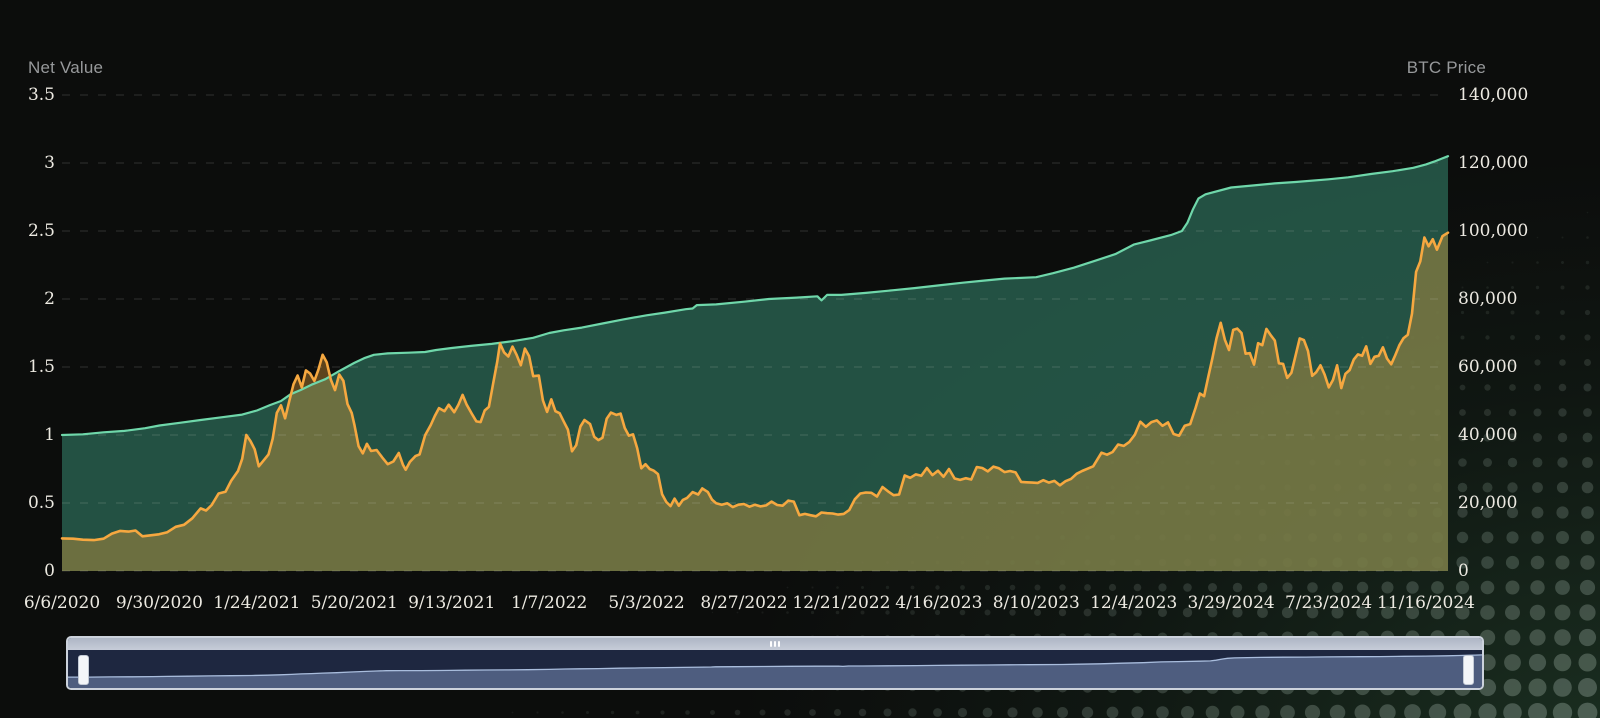 This screenshot has width=1600, height=718. I want to click on netvalue-axis-tick: 0.5, so click(41, 503).